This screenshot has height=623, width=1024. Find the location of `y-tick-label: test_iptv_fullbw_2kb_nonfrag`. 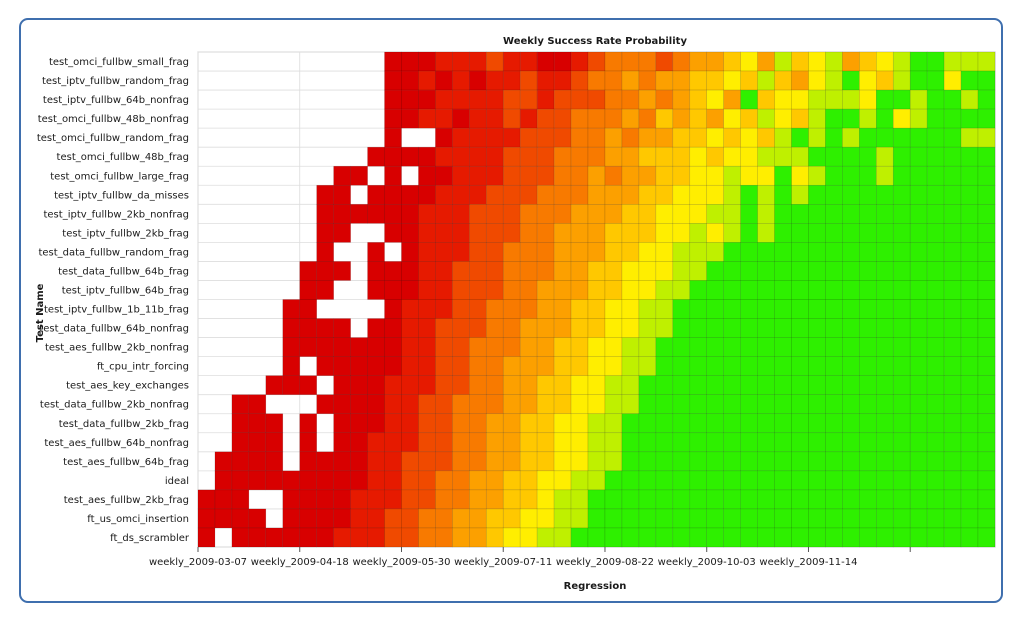

y-tick-label: test_iptv_fullbw_2kb_nonfrag is located at coordinates (116, 214).